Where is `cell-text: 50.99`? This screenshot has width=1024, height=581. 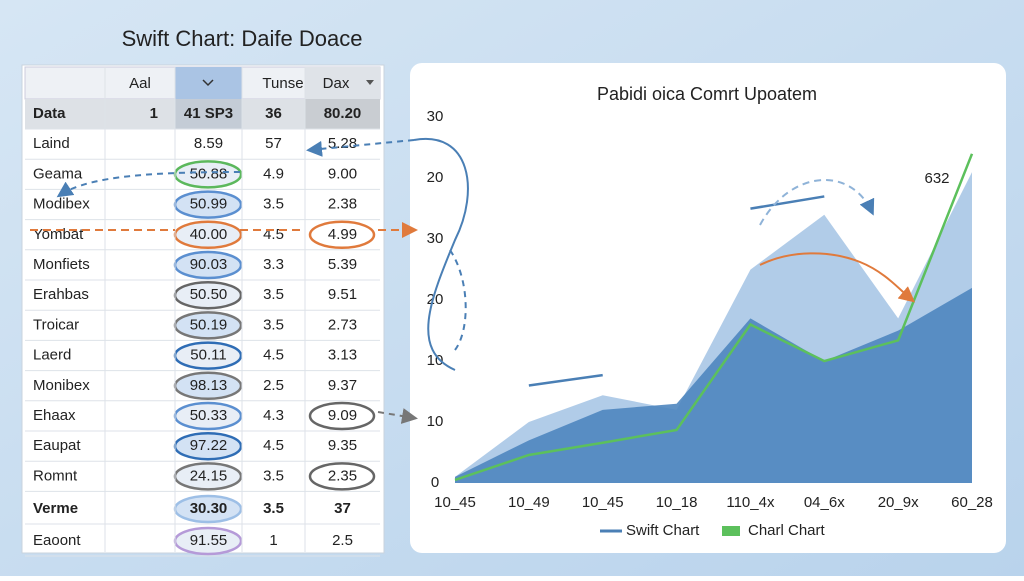
cell-text: 50.99 is located at coordinates (209, 204).